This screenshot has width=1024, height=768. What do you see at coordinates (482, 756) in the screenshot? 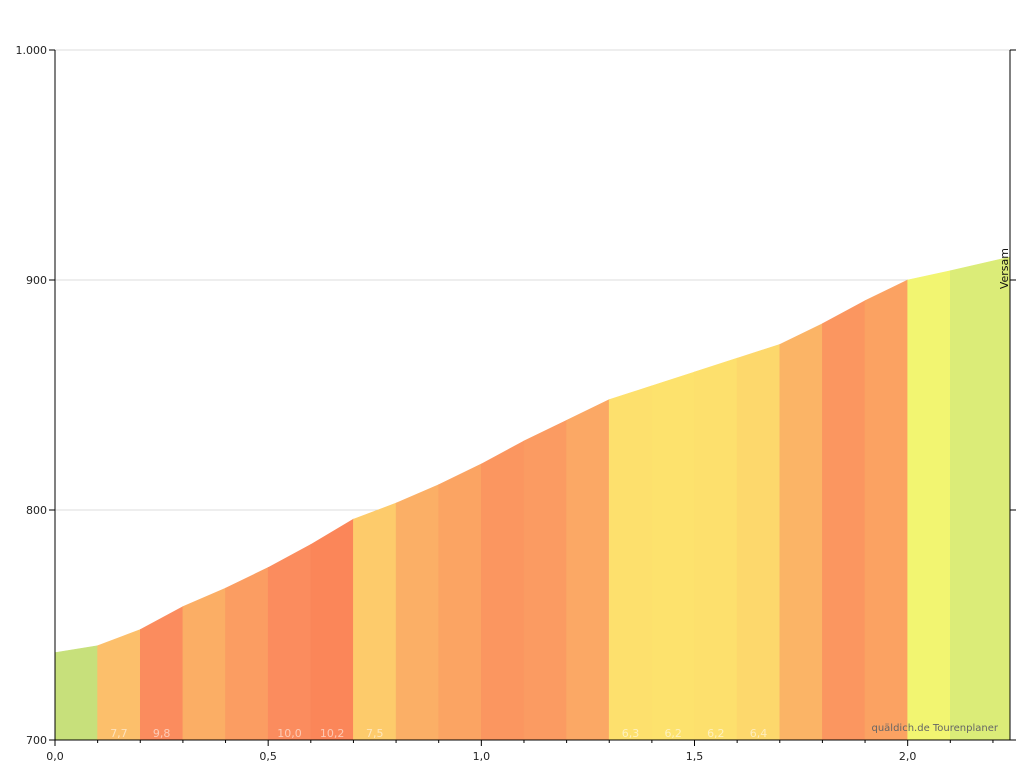
I see `x-tick-label: 1,0` at bounding box center [482, 756].